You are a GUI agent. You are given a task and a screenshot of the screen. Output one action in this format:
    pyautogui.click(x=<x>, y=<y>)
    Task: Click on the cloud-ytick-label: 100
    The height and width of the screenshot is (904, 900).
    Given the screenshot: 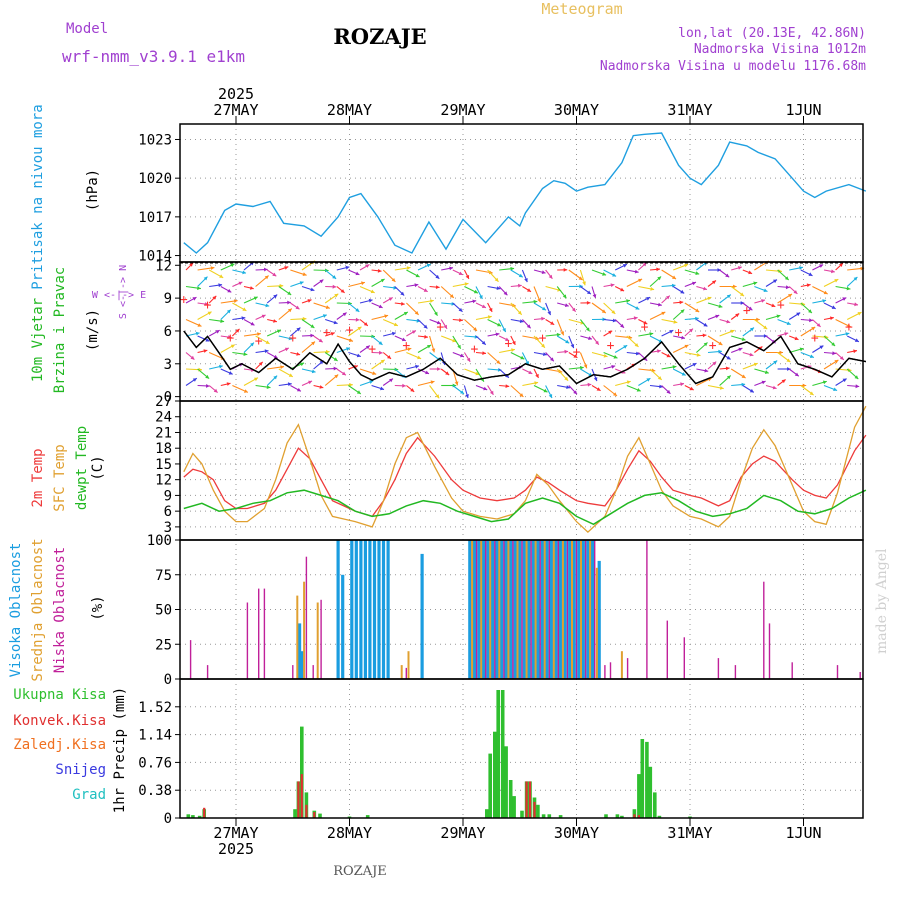 What is the action you would take?
    pyautogui.click(x=159, y=541)
    